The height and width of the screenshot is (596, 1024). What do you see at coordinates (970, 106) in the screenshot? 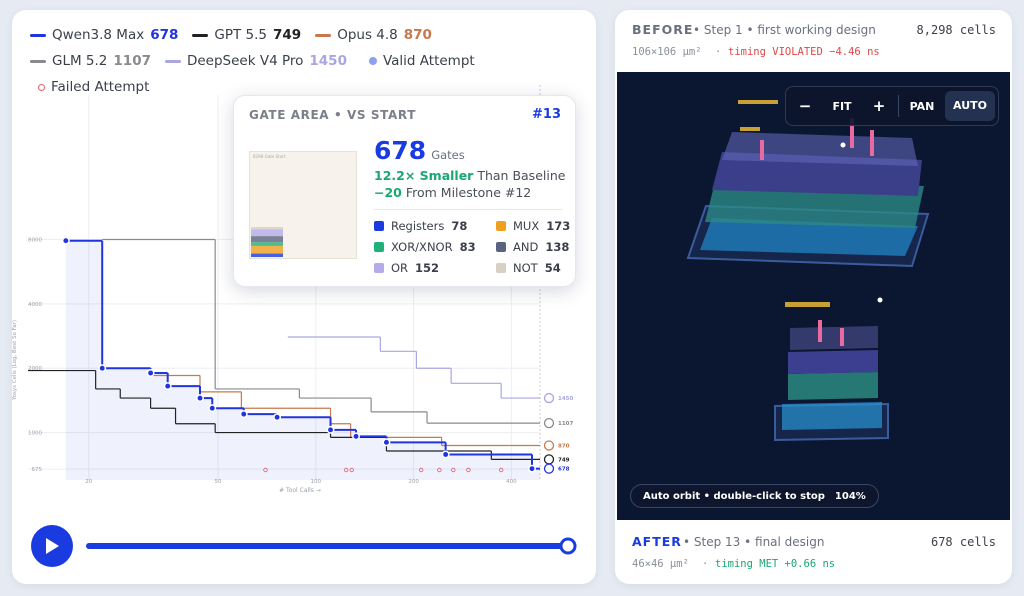
I see `auto-button: AUTO` at bounding box center [970, 106].